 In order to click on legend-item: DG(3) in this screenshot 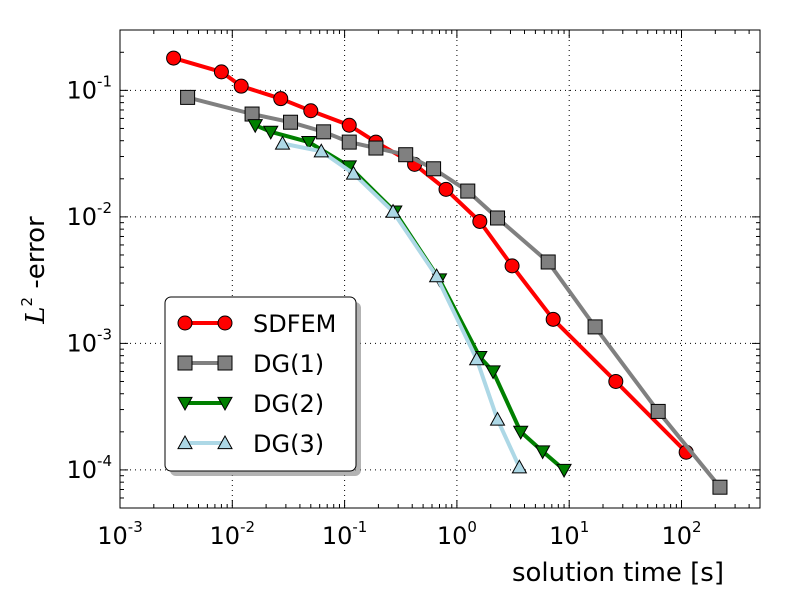, I will do `click(250, 444)`.